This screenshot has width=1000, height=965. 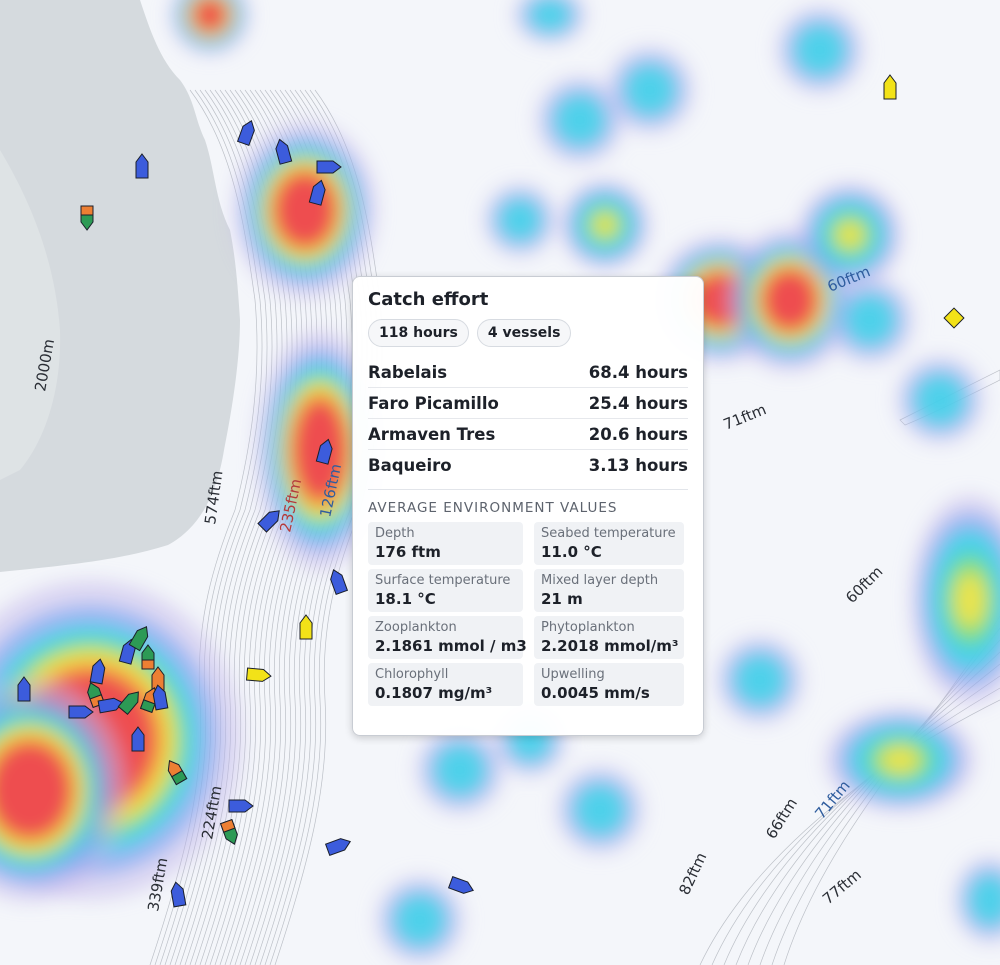 I want to click on env-label: Mixed layer depth, so click(x=600, y=580).